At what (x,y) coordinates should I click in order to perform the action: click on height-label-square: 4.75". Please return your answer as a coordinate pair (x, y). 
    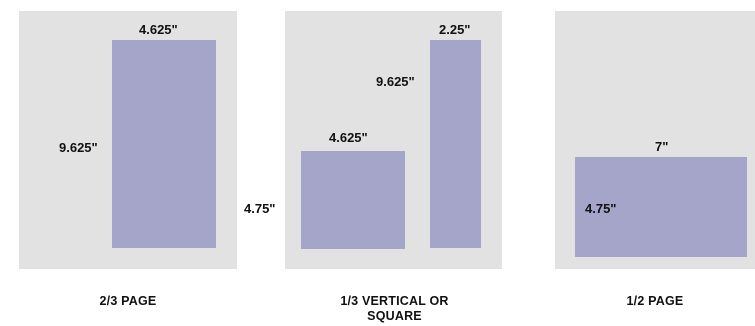
    Looking at the image, I should click on (260, 208).